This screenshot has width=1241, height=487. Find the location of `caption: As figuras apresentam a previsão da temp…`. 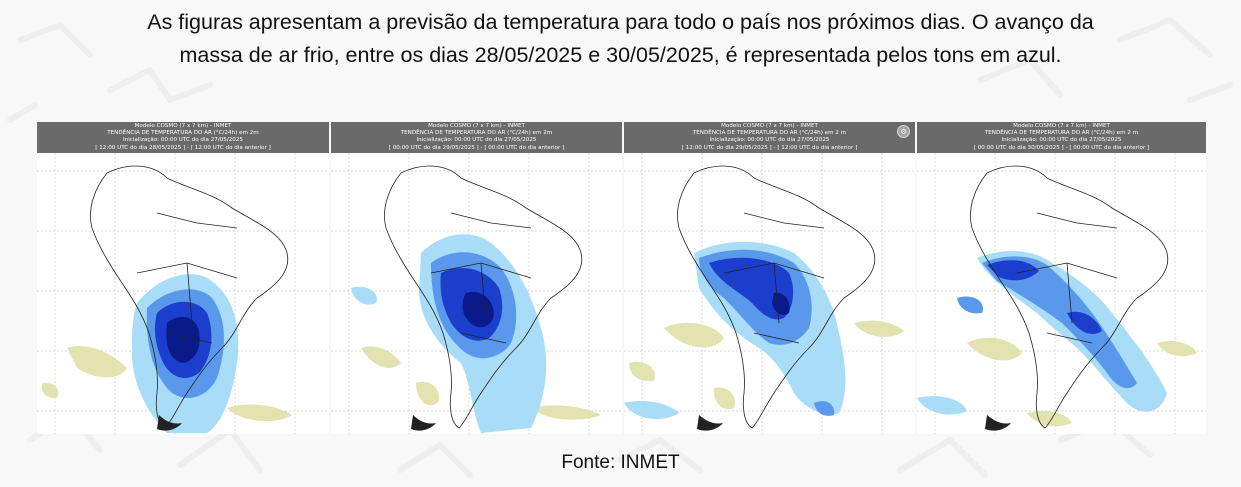

caption: As figuras apresentam a previsão da temp… is located at coordinates (620, 39).